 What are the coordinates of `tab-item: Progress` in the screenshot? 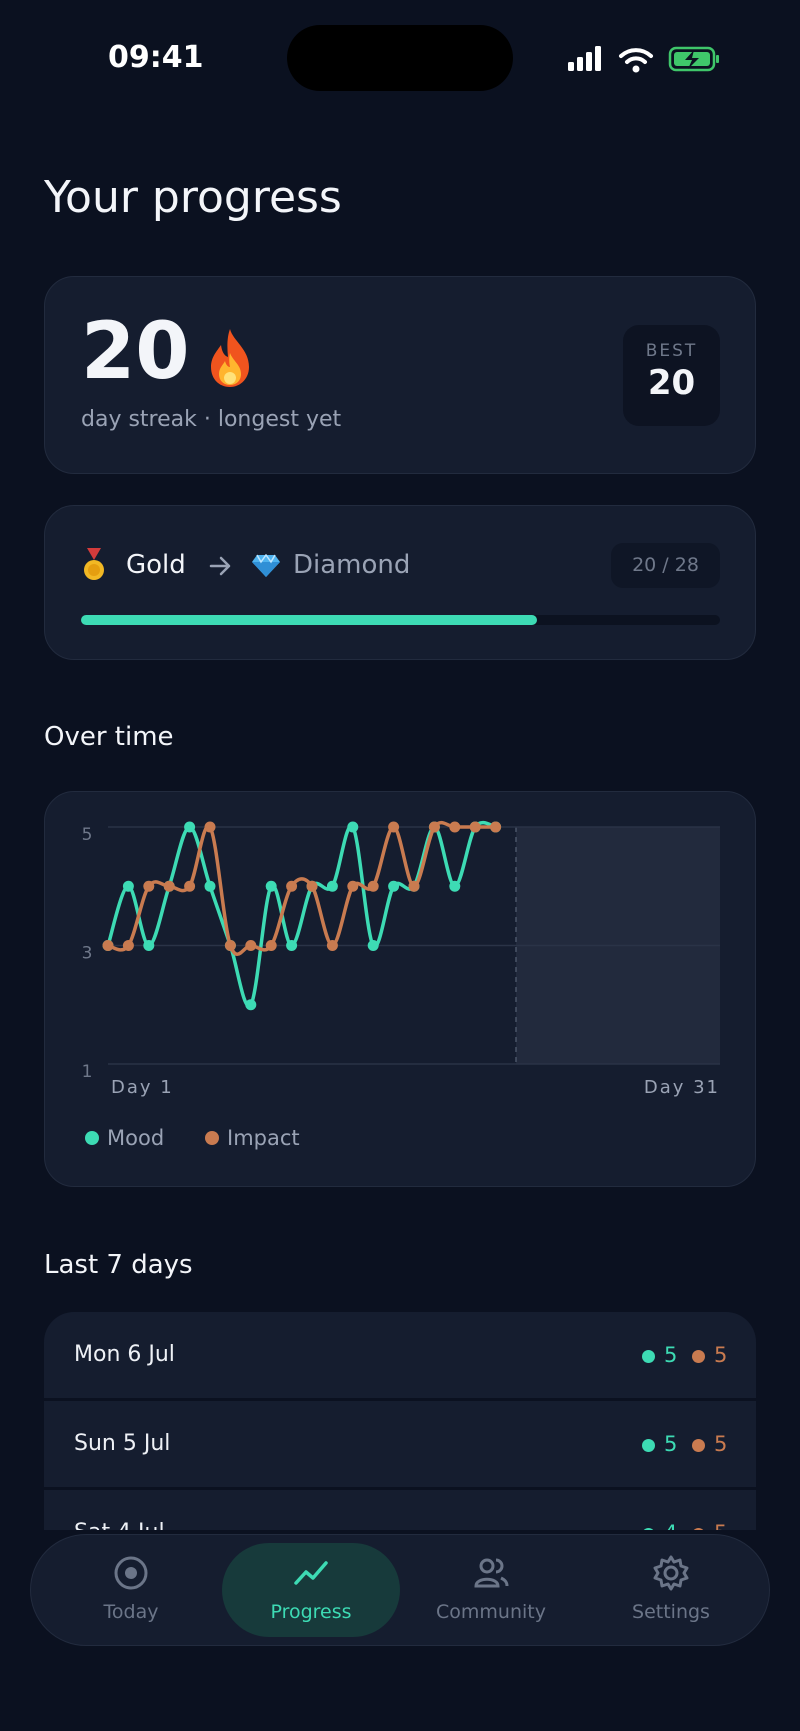 It's located at (311, 1591).